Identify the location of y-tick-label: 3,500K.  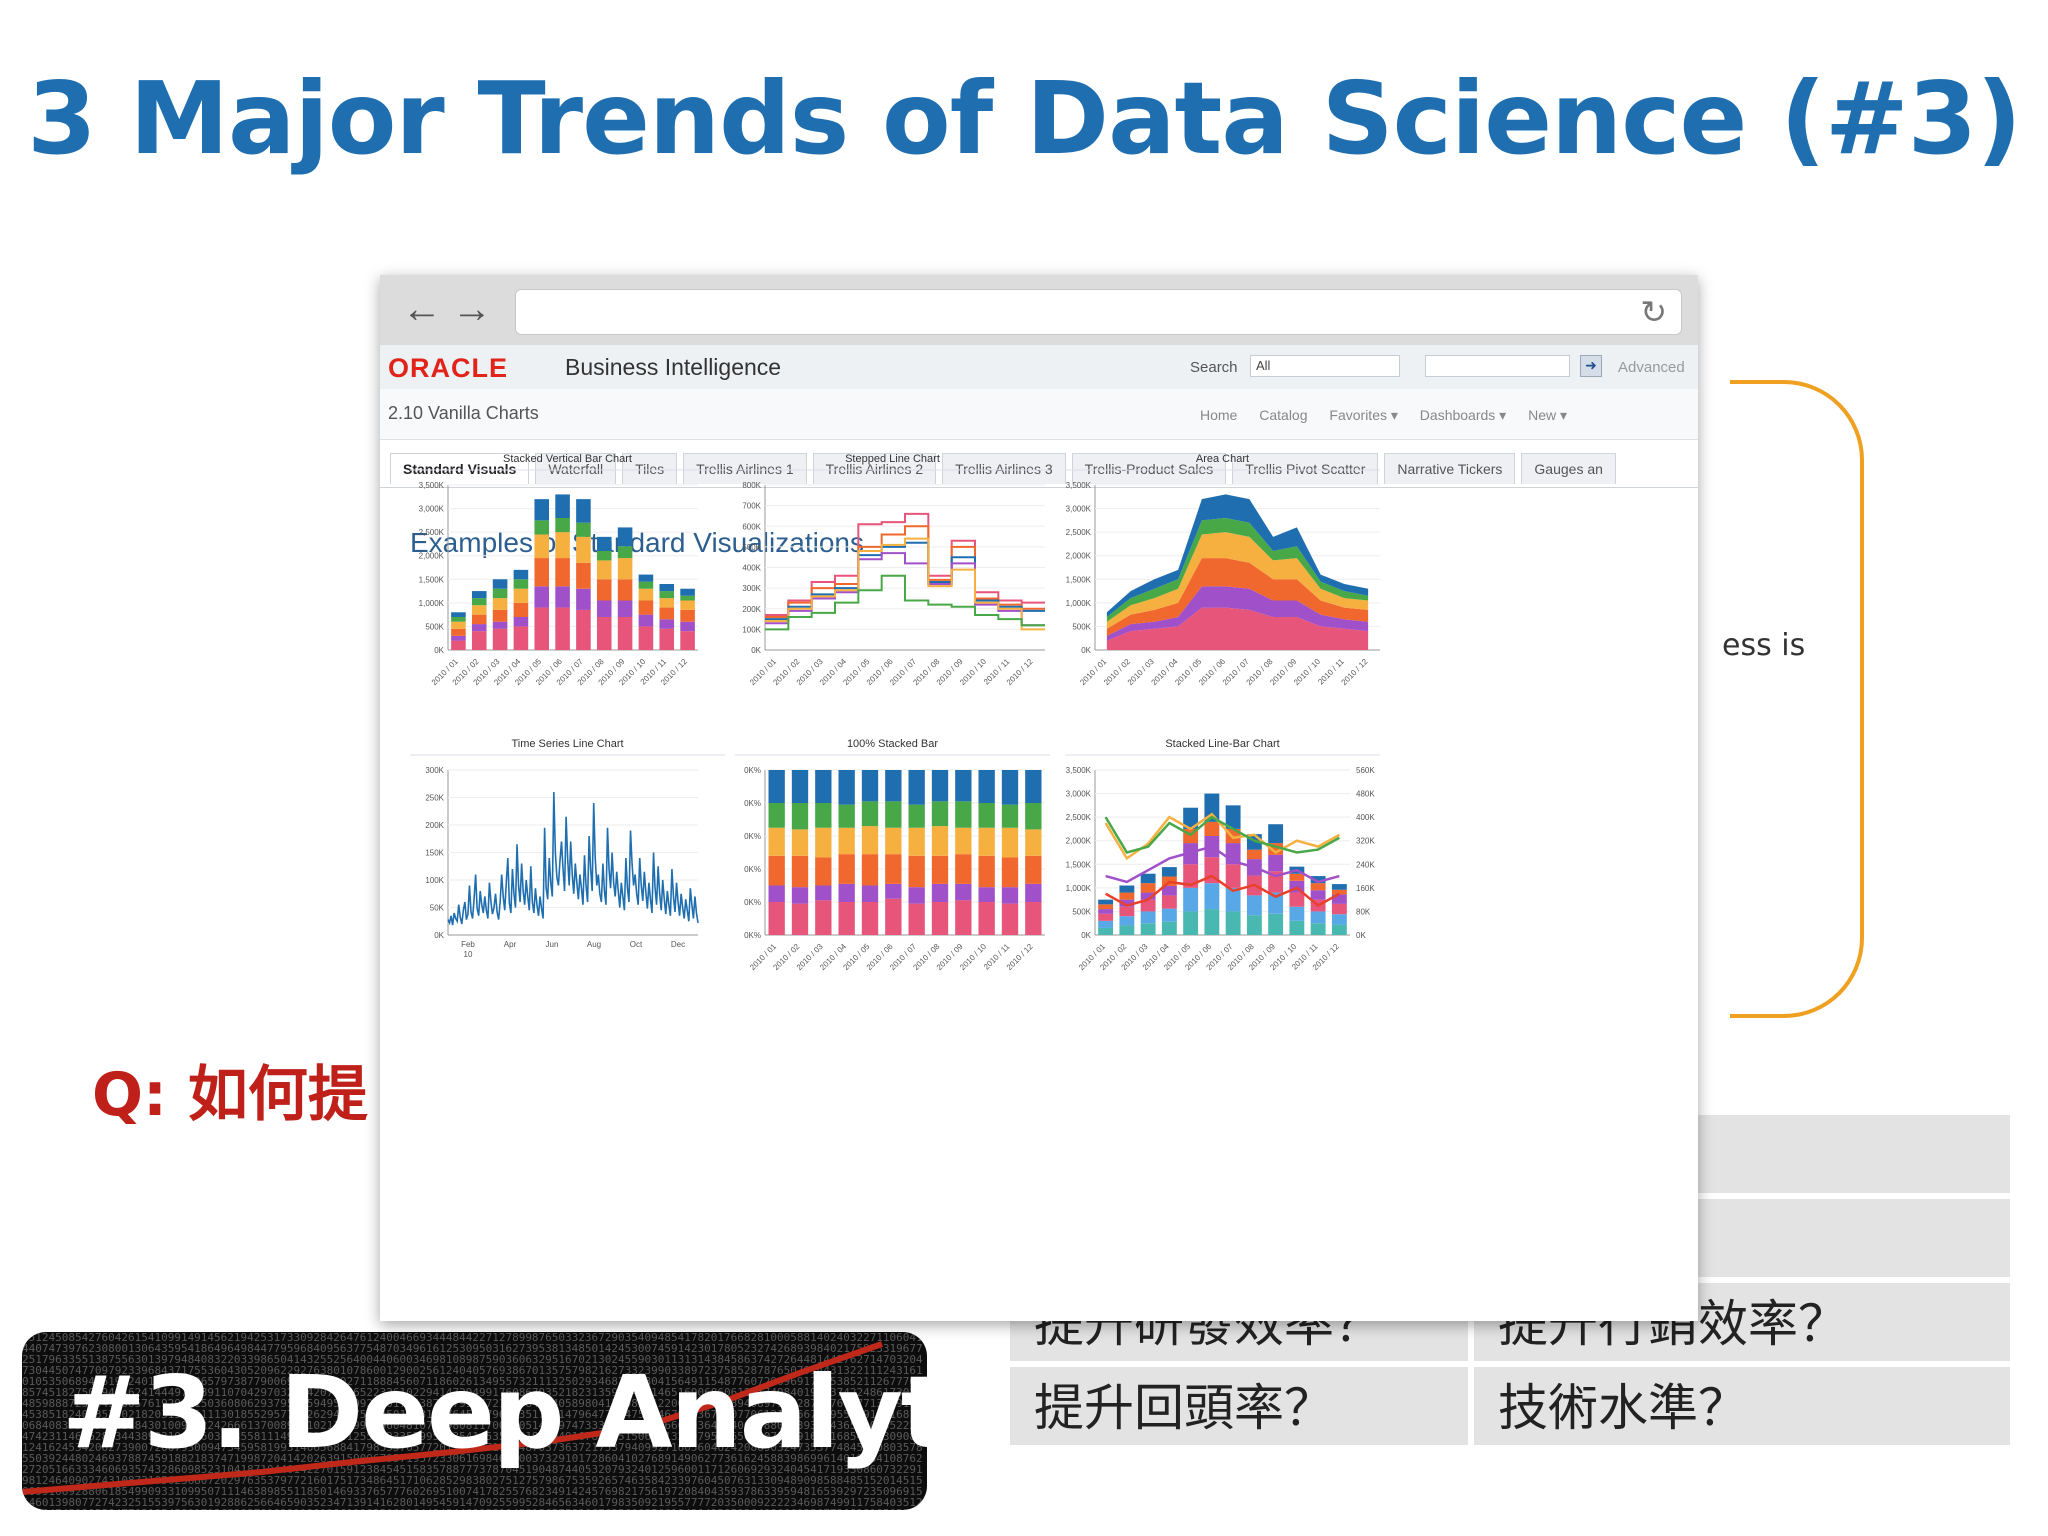
(432, 485).